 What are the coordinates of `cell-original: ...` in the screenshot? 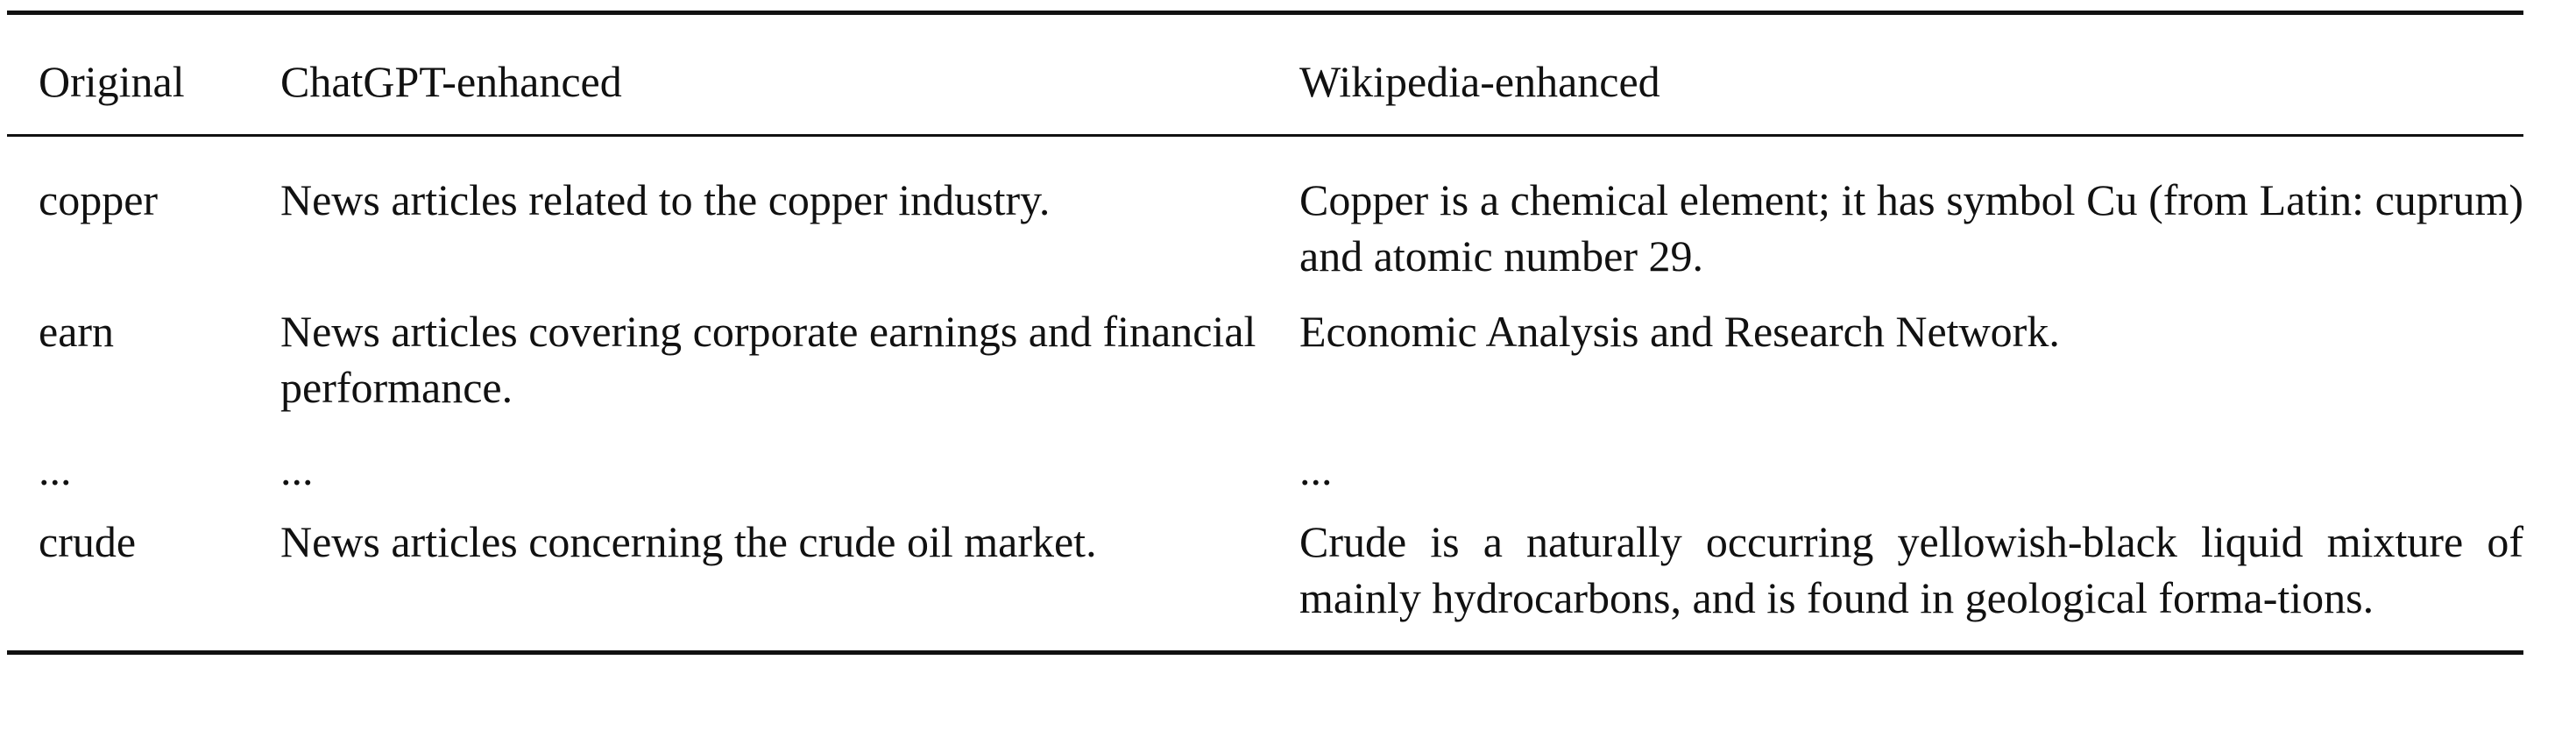 It's located at (55, 470).